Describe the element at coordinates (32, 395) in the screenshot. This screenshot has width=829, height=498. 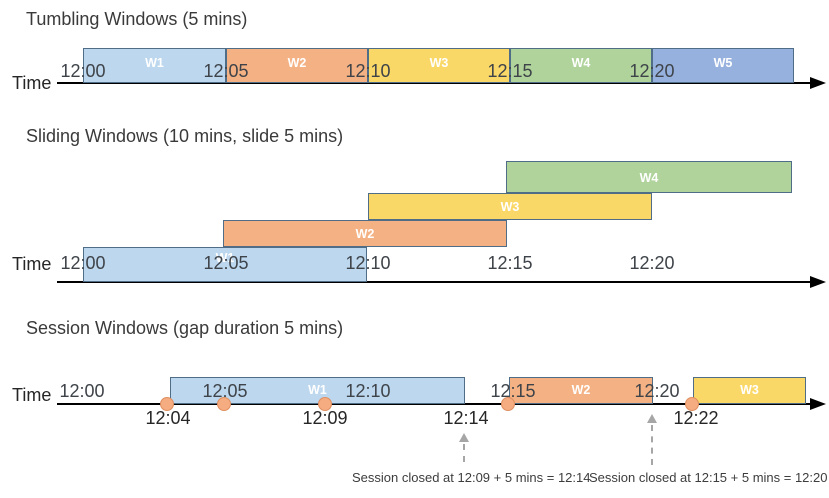
I see `session-time-axis-label: Time` at that location.